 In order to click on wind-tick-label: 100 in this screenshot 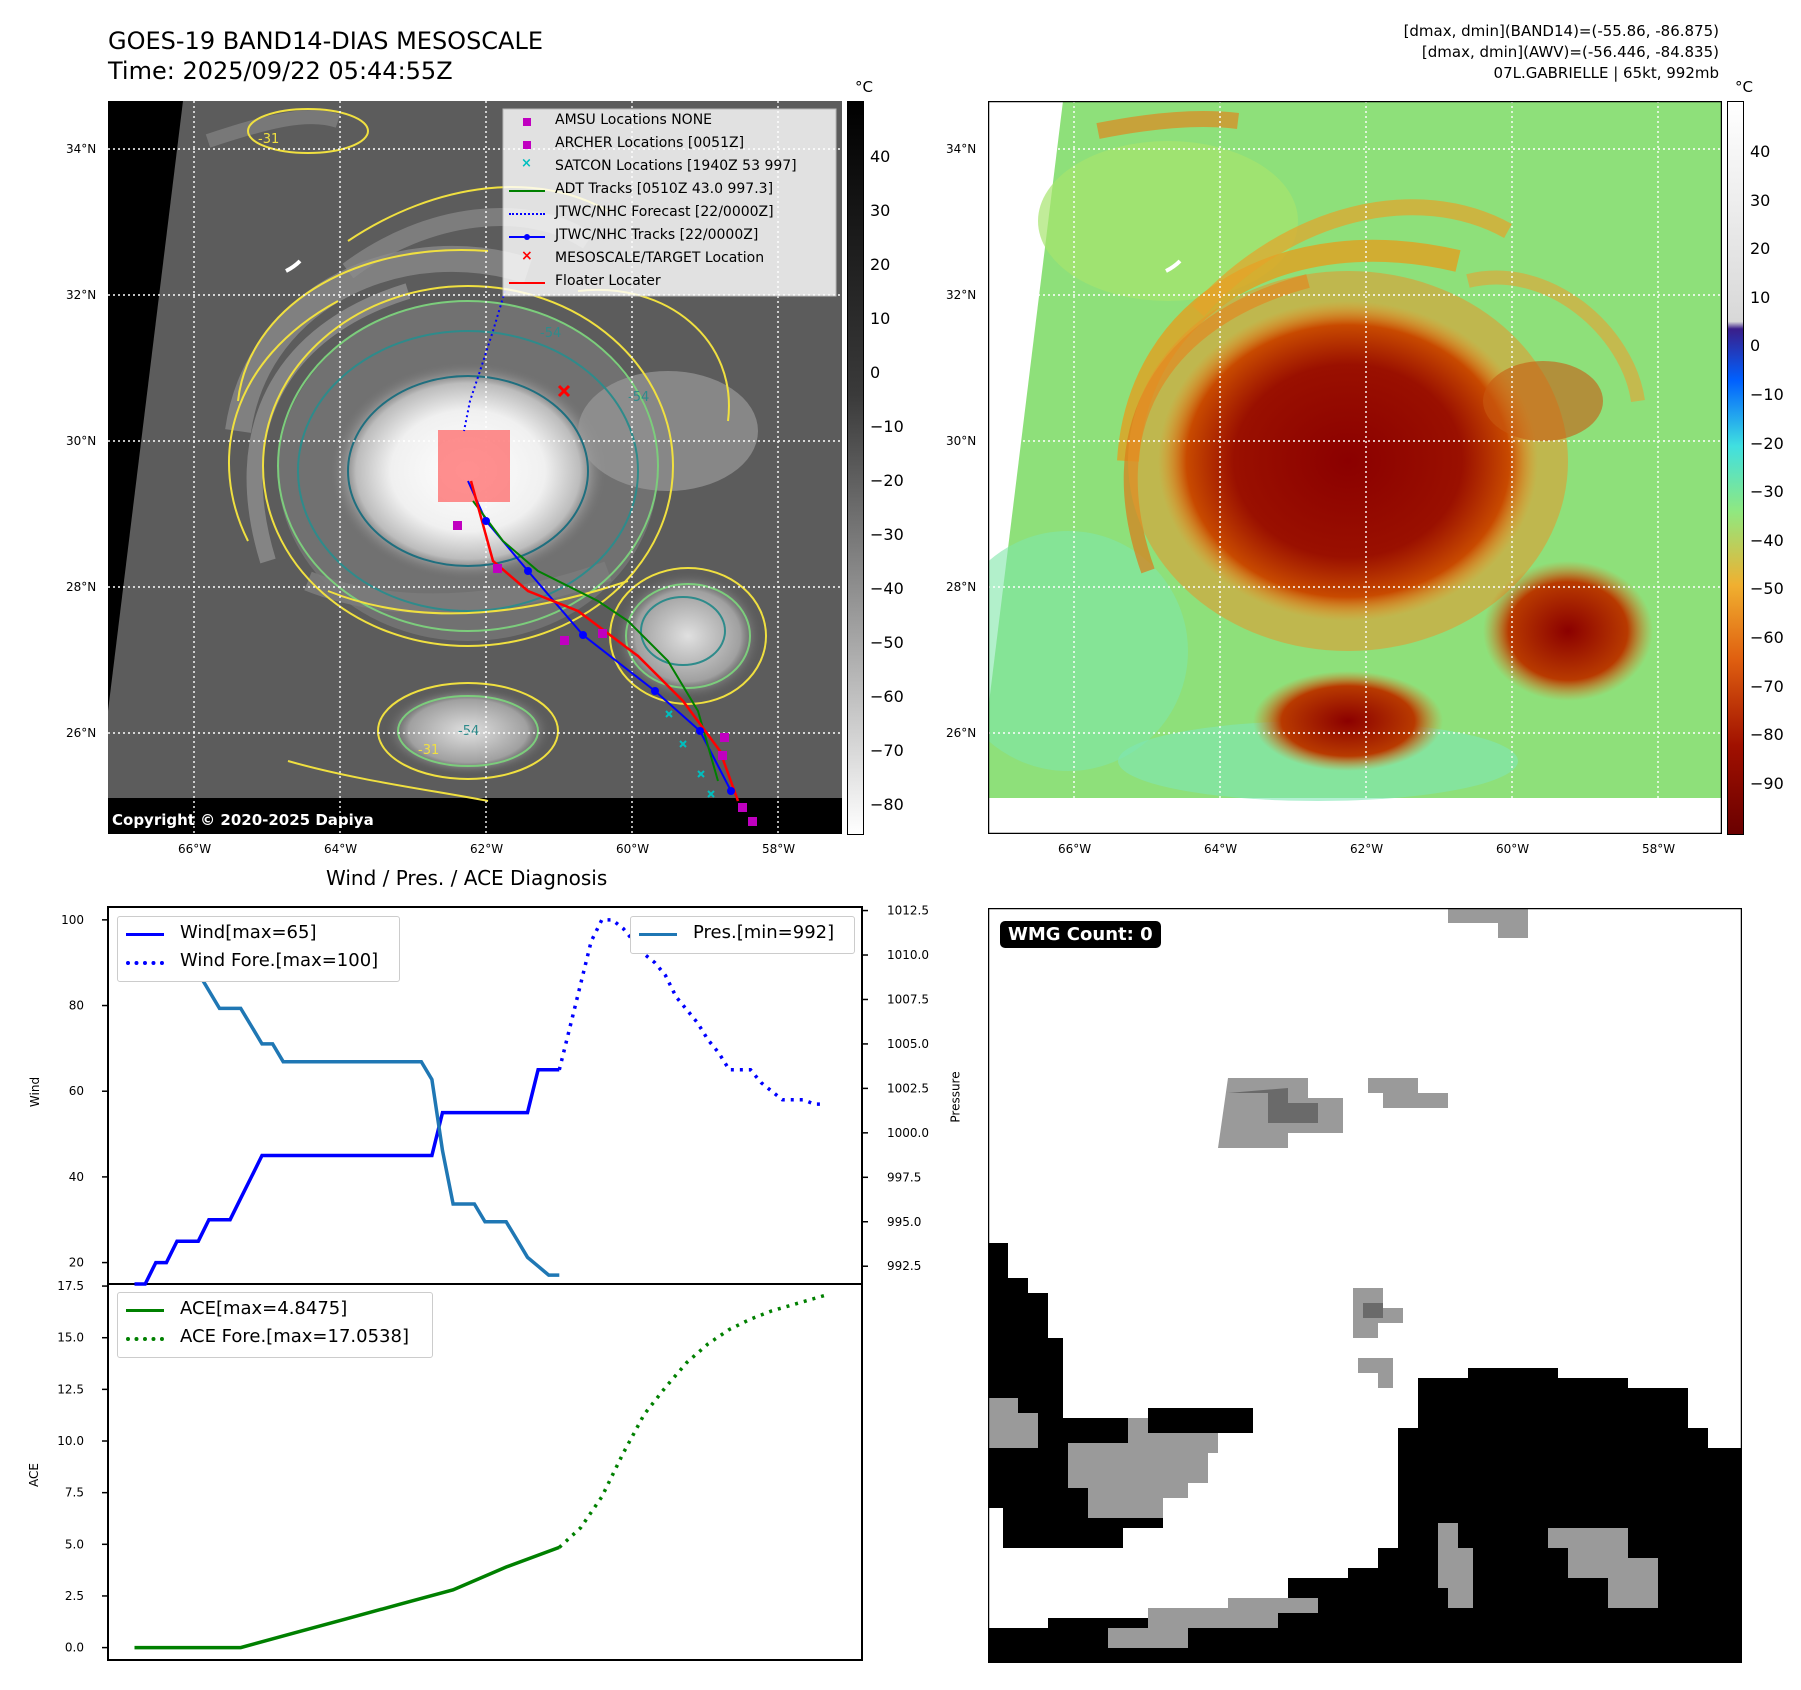, I will do `click(72, 920)`.